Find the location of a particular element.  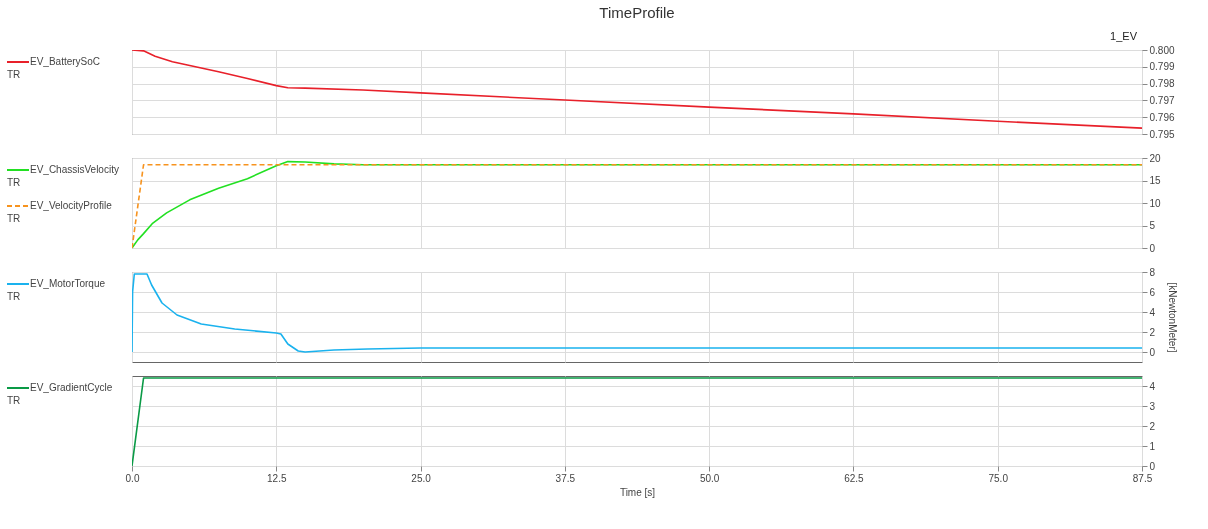

y-tick-label: 3 is located at coordinates (1152, 406).